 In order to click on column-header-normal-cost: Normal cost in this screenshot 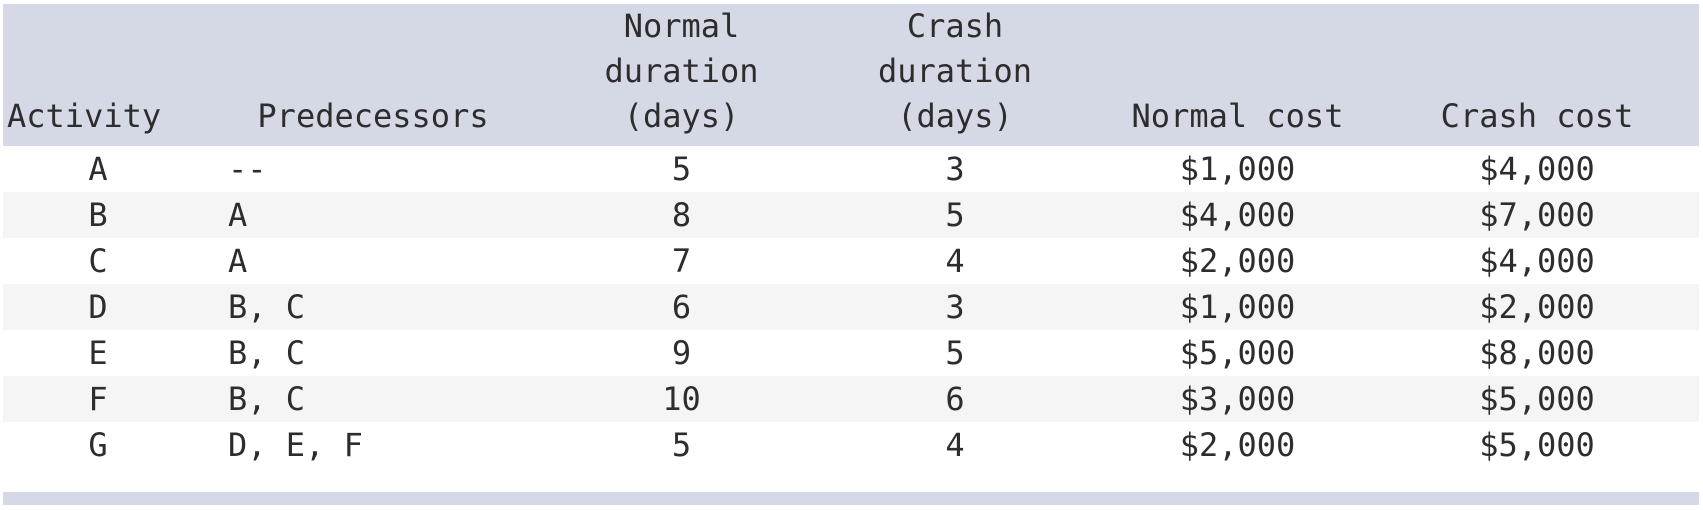, I will do `click(1237, 75)`.